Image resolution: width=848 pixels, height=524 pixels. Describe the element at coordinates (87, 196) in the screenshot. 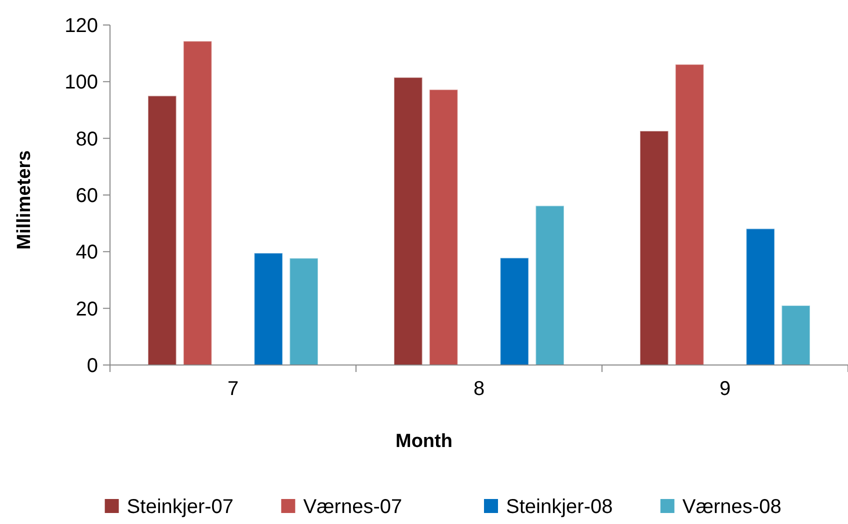

I see `y-tick-label: 60` at that location.